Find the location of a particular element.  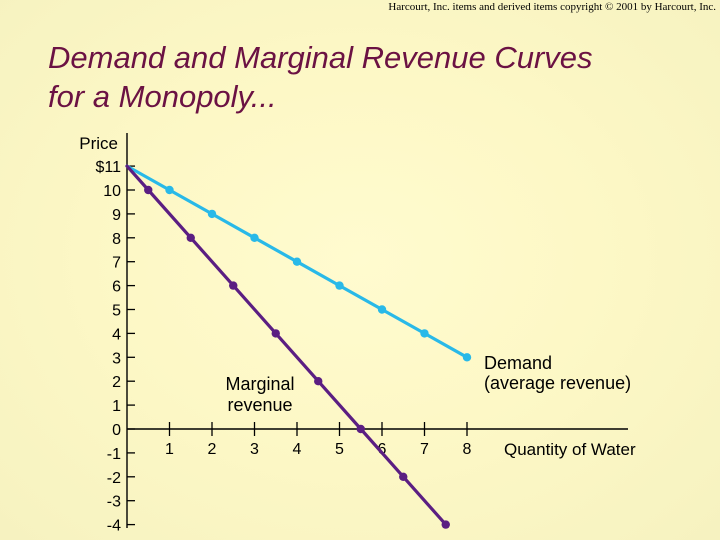

x-tick-label: 4 is located at coordinates (297, 449).